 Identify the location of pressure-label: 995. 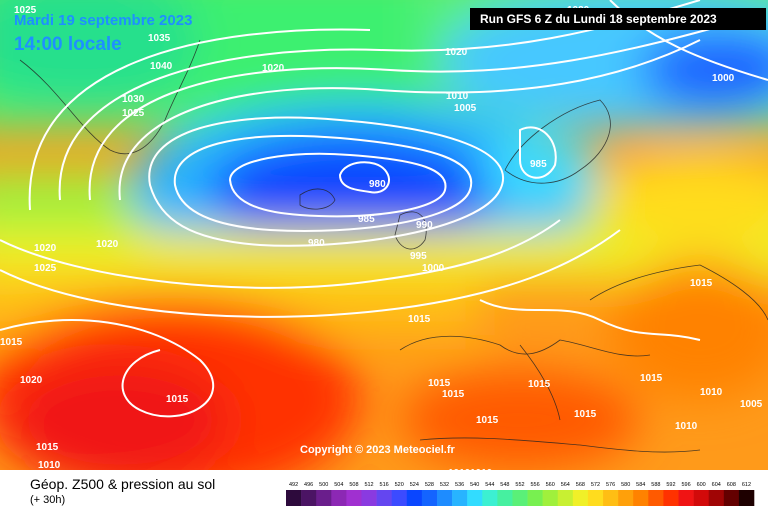
(418, 256).